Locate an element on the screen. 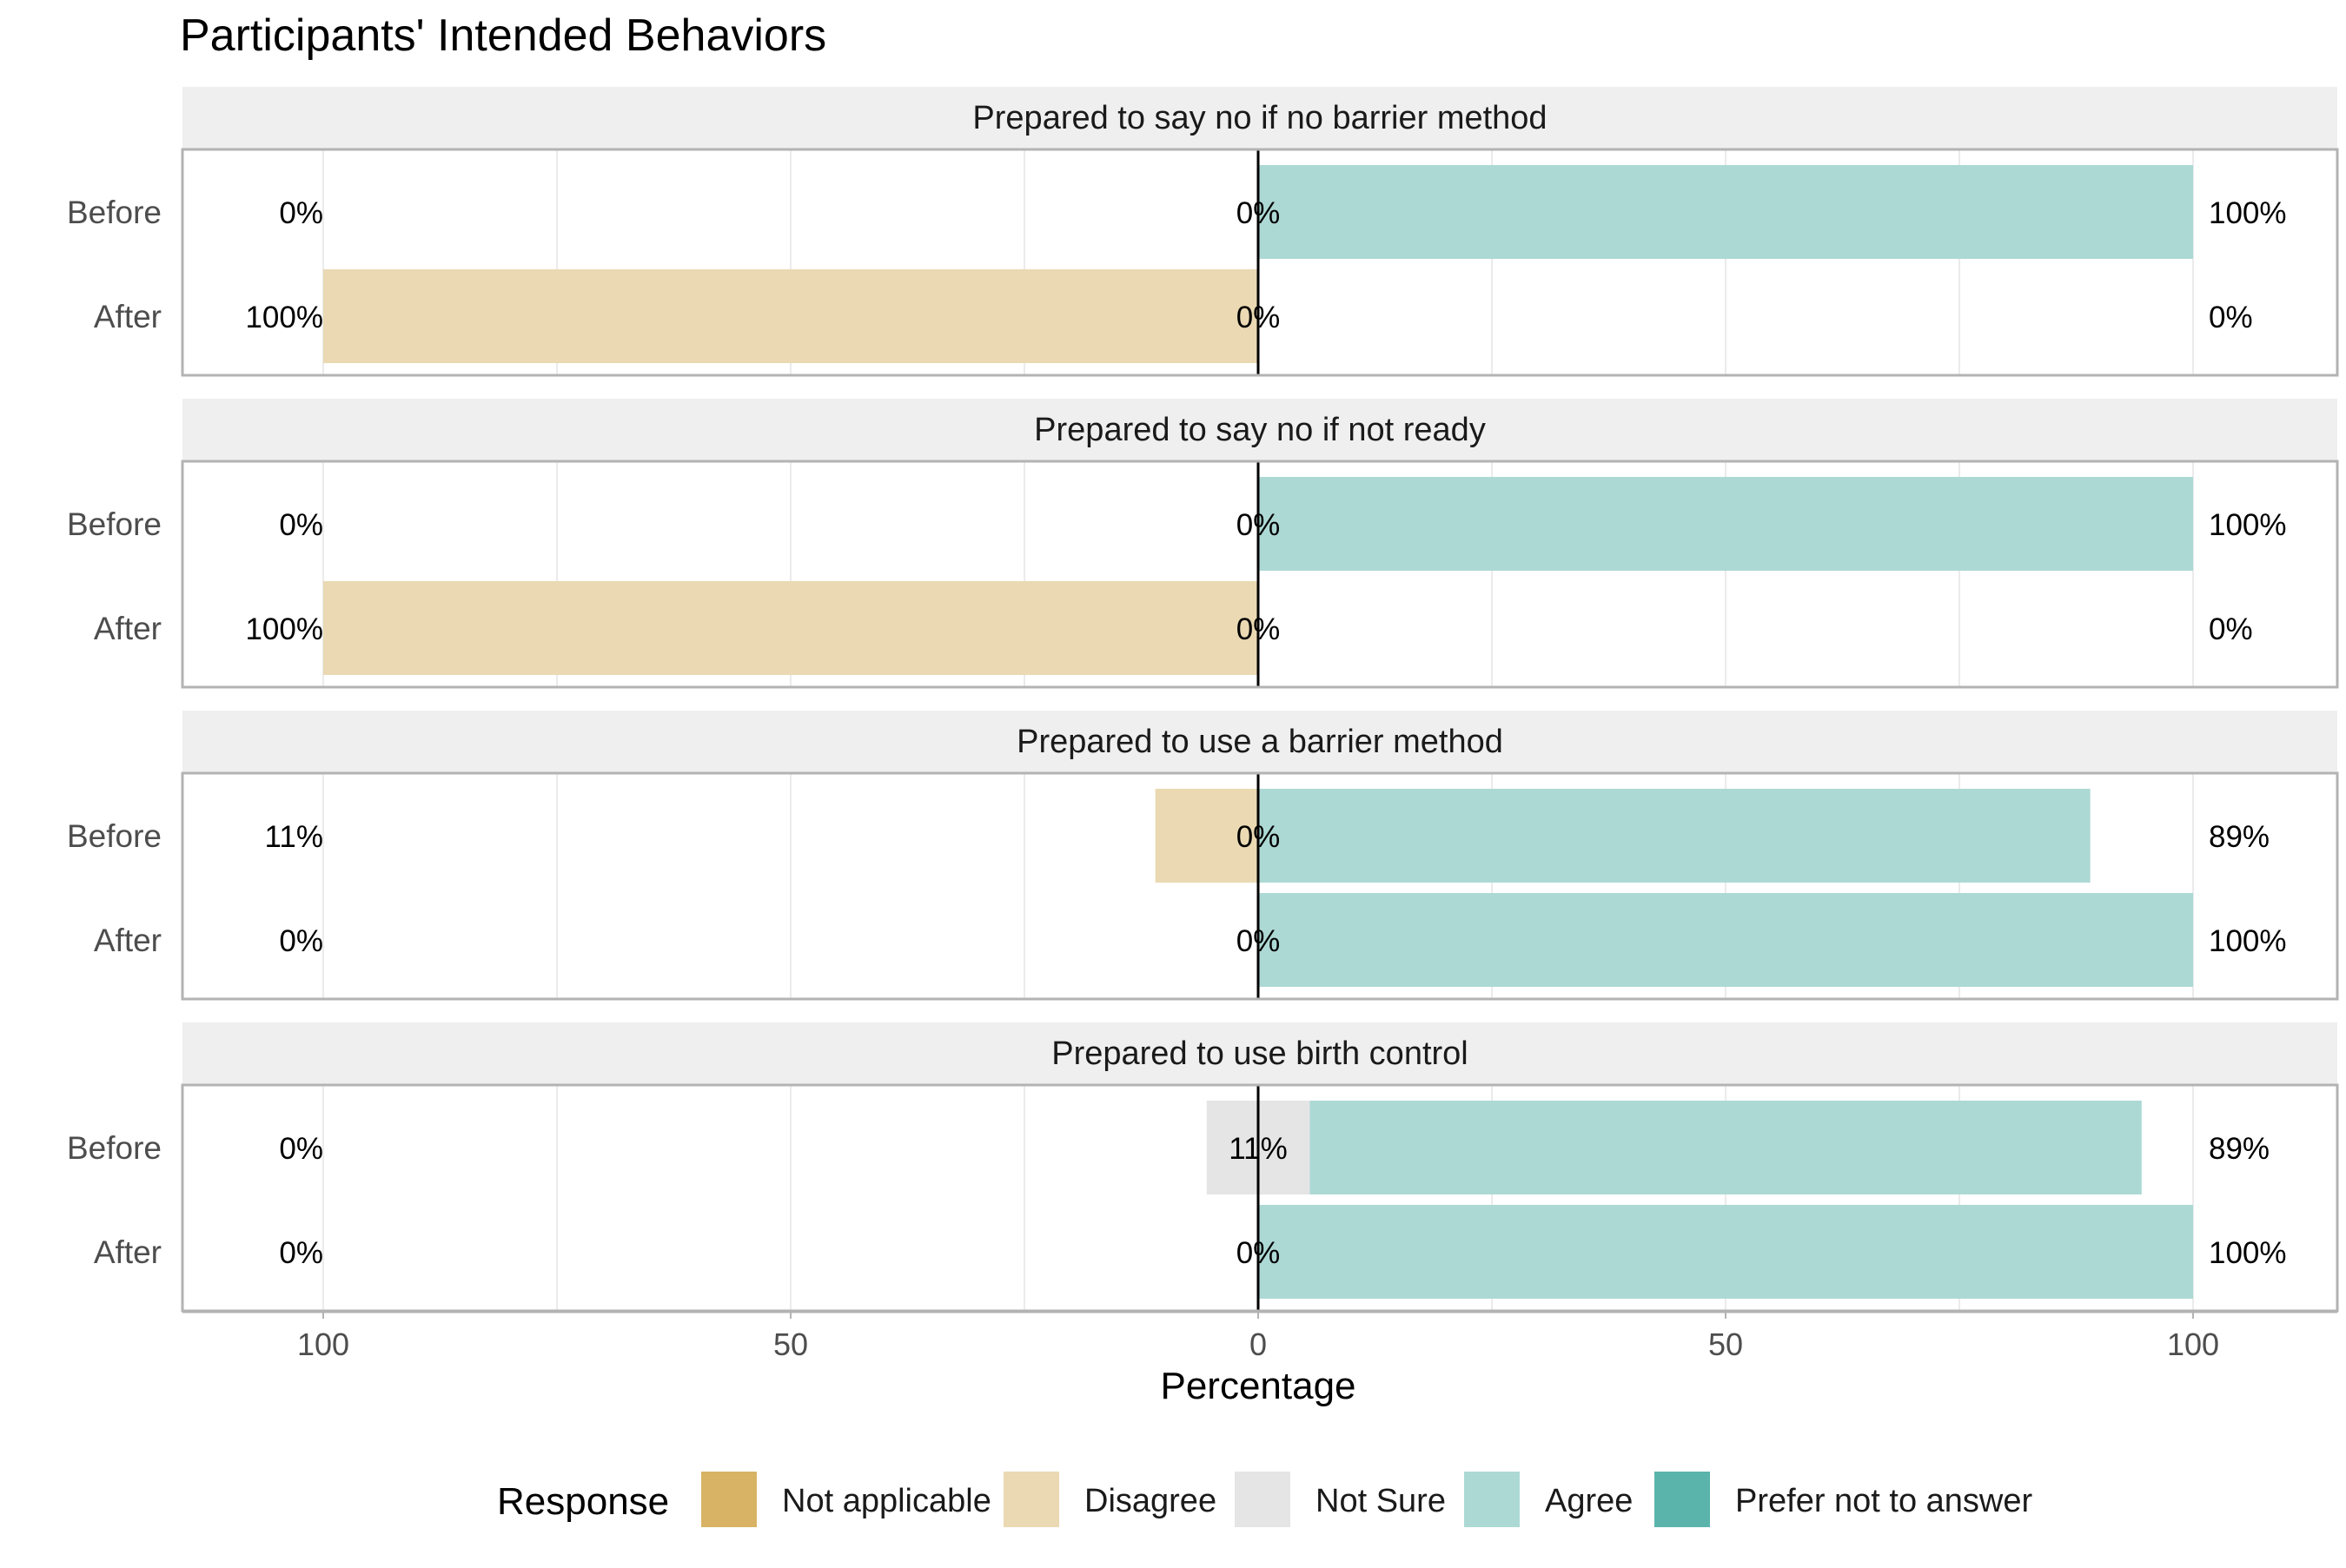 This screenshot has height=1568, width=2346. facet-title: Prepared to use birth control is located at coordinates (1259, 1053).